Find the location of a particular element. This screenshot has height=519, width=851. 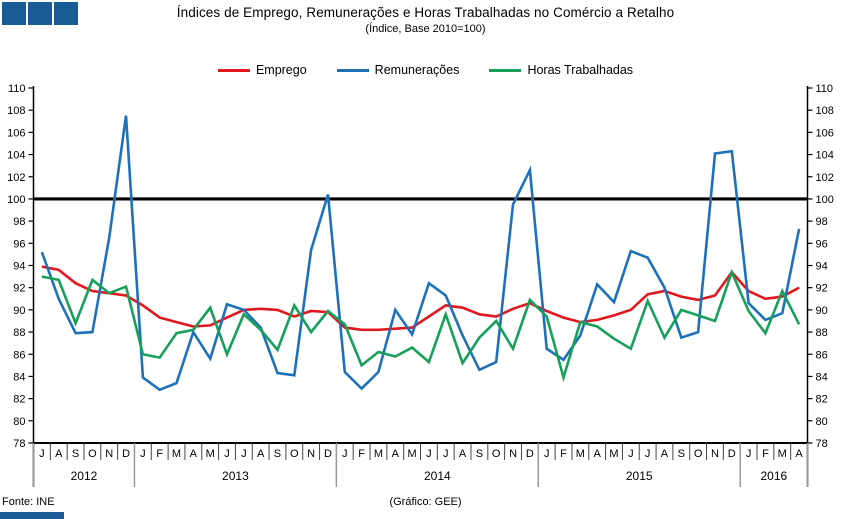

chart-legend: Emprego Remunerações Horas Trabalhadas is located at coordinates (425, 70).